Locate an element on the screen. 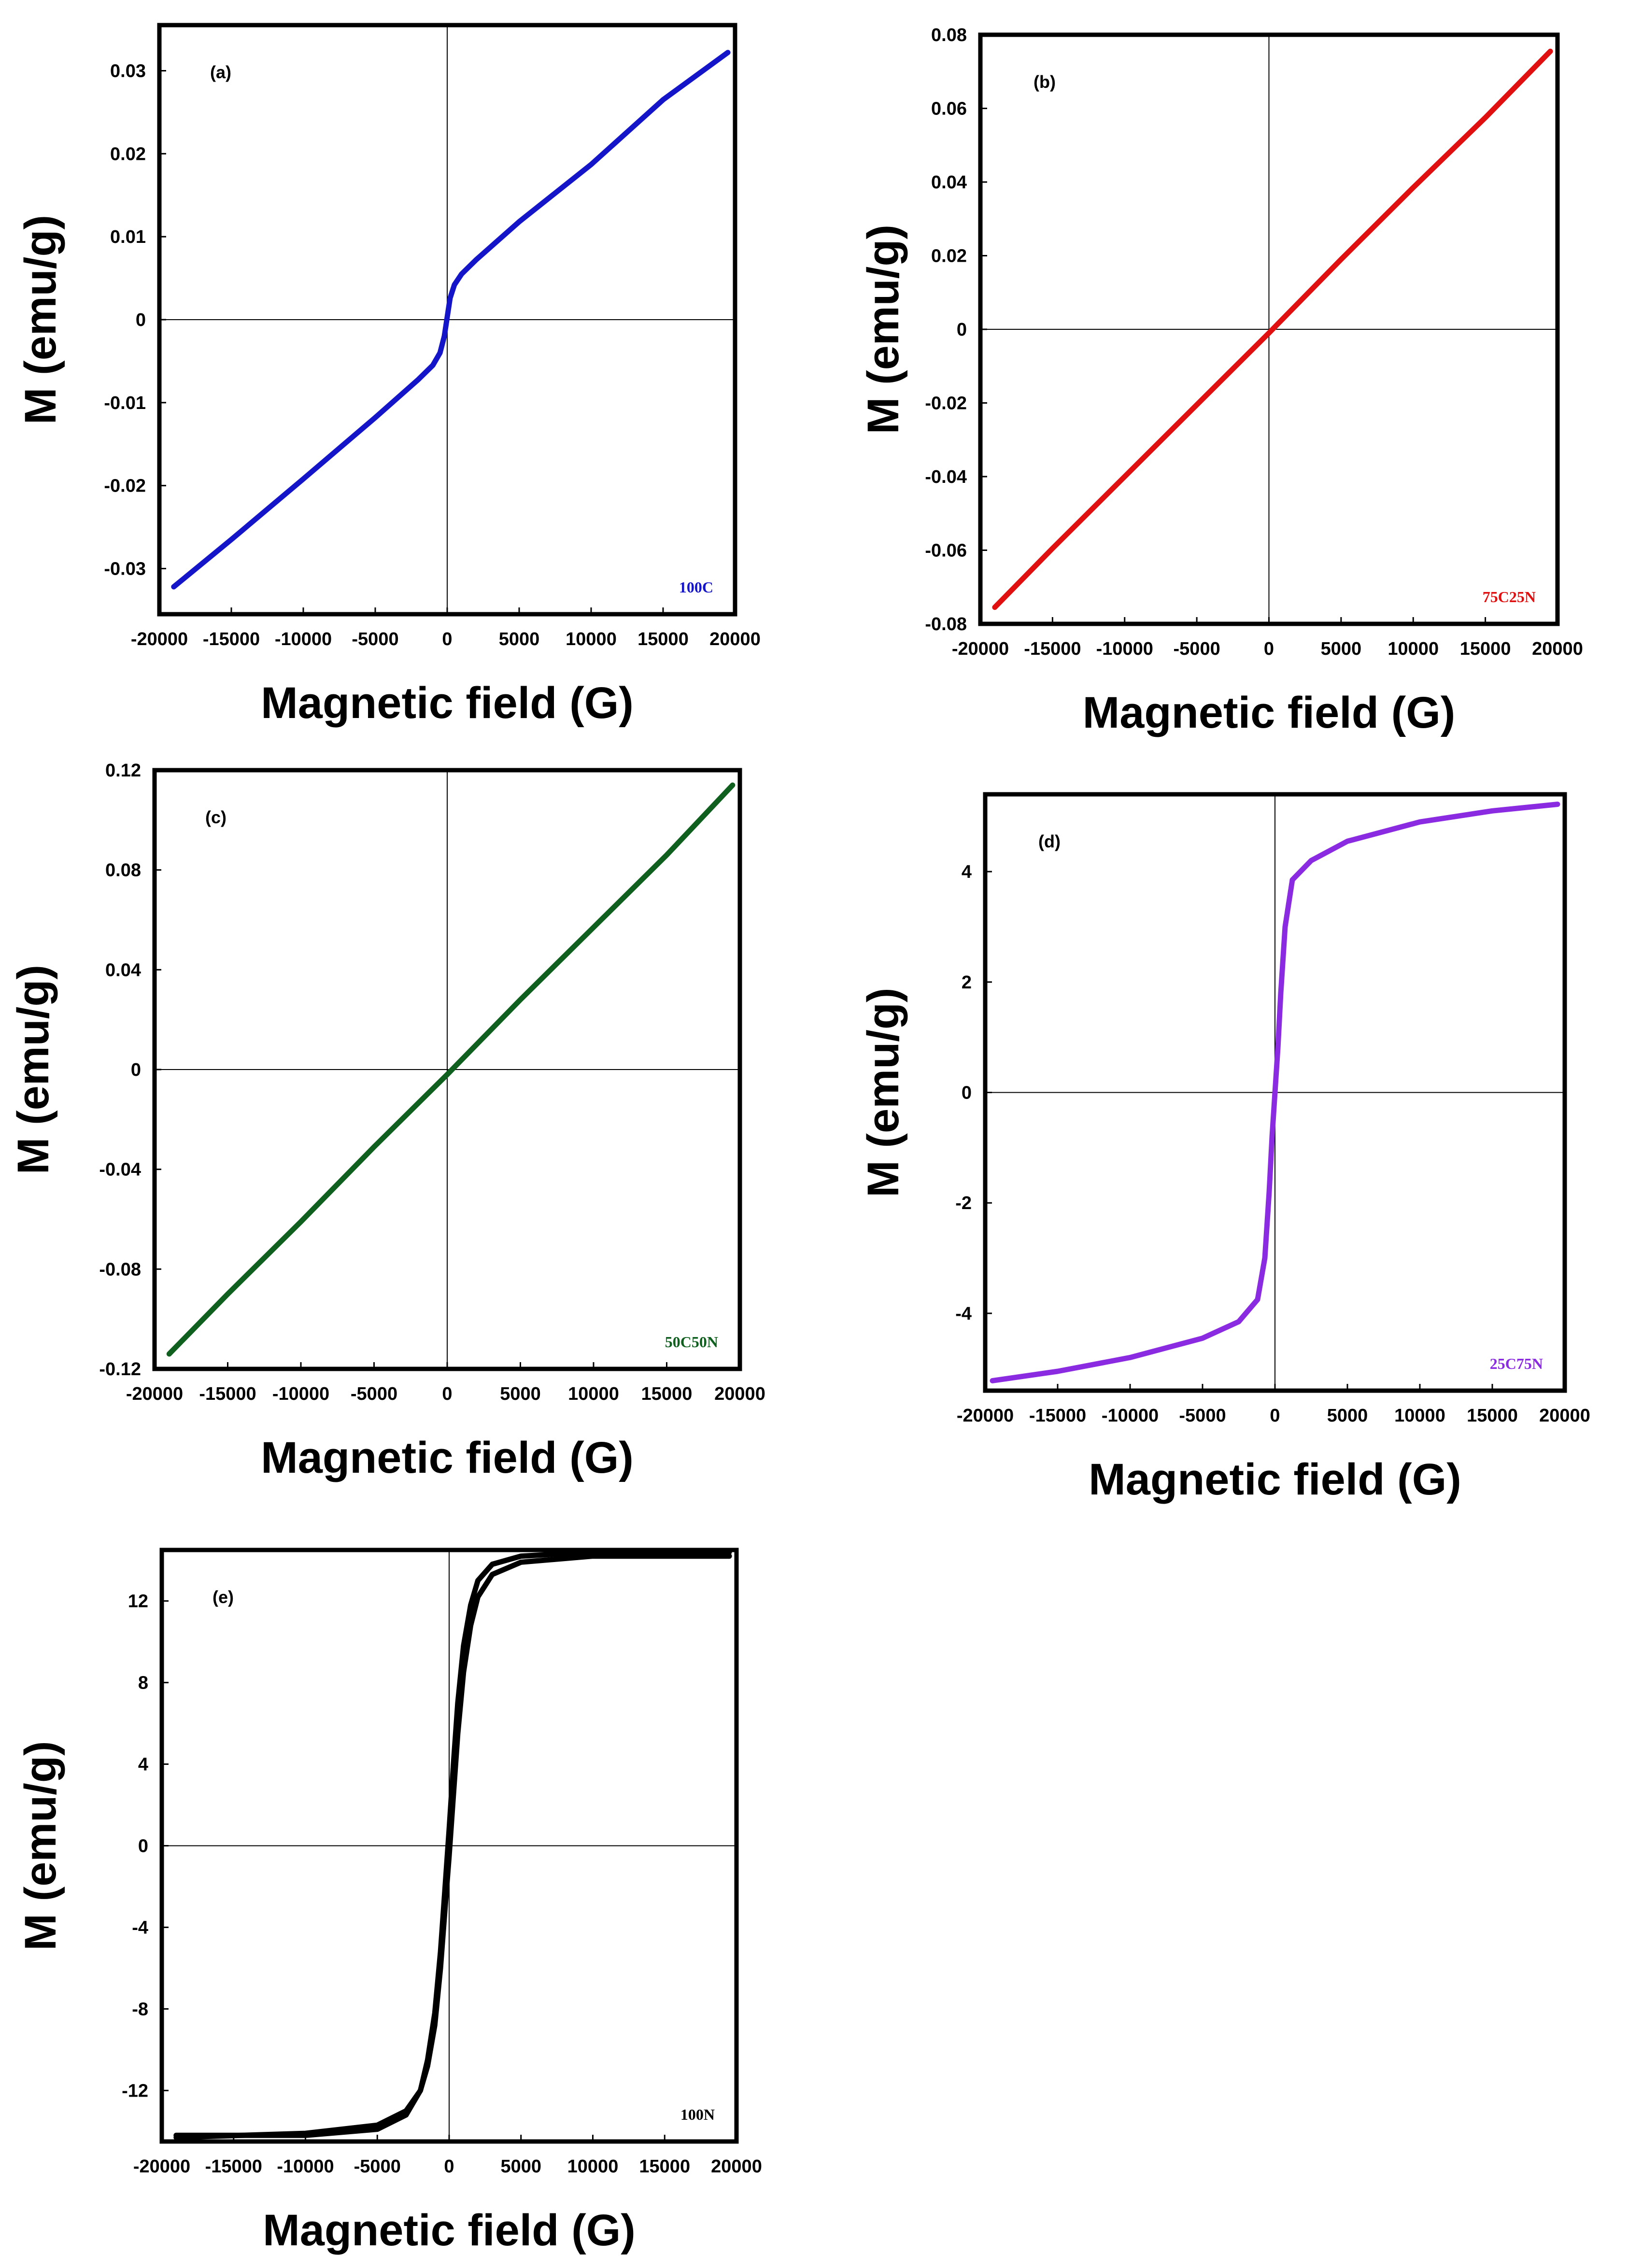  panel-b-x-tick-label: 20000 is located at coordinates (1557, 649).